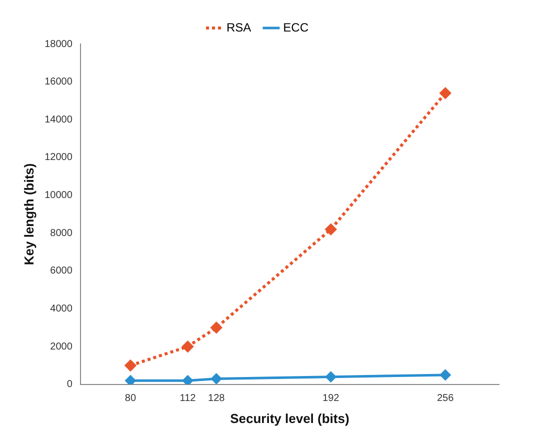 This screenshot has height=444, width=547. Describe the element at coordinates (217, 398) in the screenshot. I see `x-tick-label: 128` at that location.